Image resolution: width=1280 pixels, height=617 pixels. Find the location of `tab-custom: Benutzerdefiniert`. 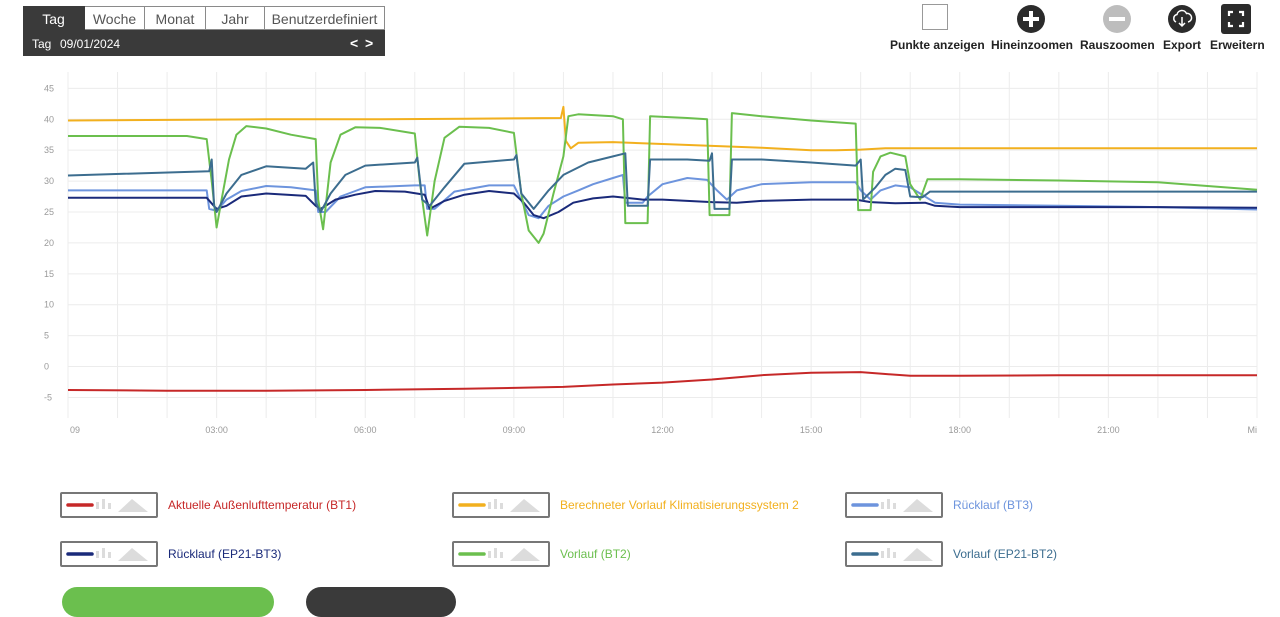

tab-custom: Benutzerdefiniert is located at coordinates (325, 18).